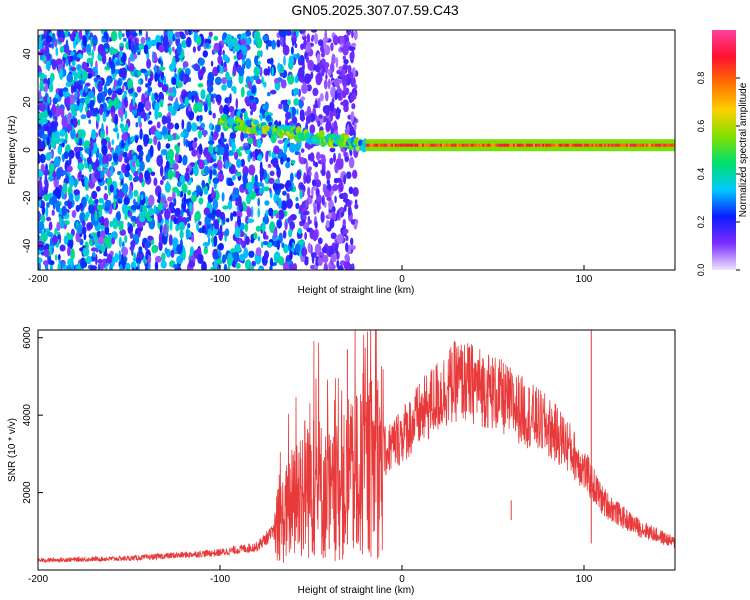 This screenshot has height=600, width=750. Describe the element at coordinates (27, 492) in the screenshot. I see `snr-y-tick-label: 2000` at that location.